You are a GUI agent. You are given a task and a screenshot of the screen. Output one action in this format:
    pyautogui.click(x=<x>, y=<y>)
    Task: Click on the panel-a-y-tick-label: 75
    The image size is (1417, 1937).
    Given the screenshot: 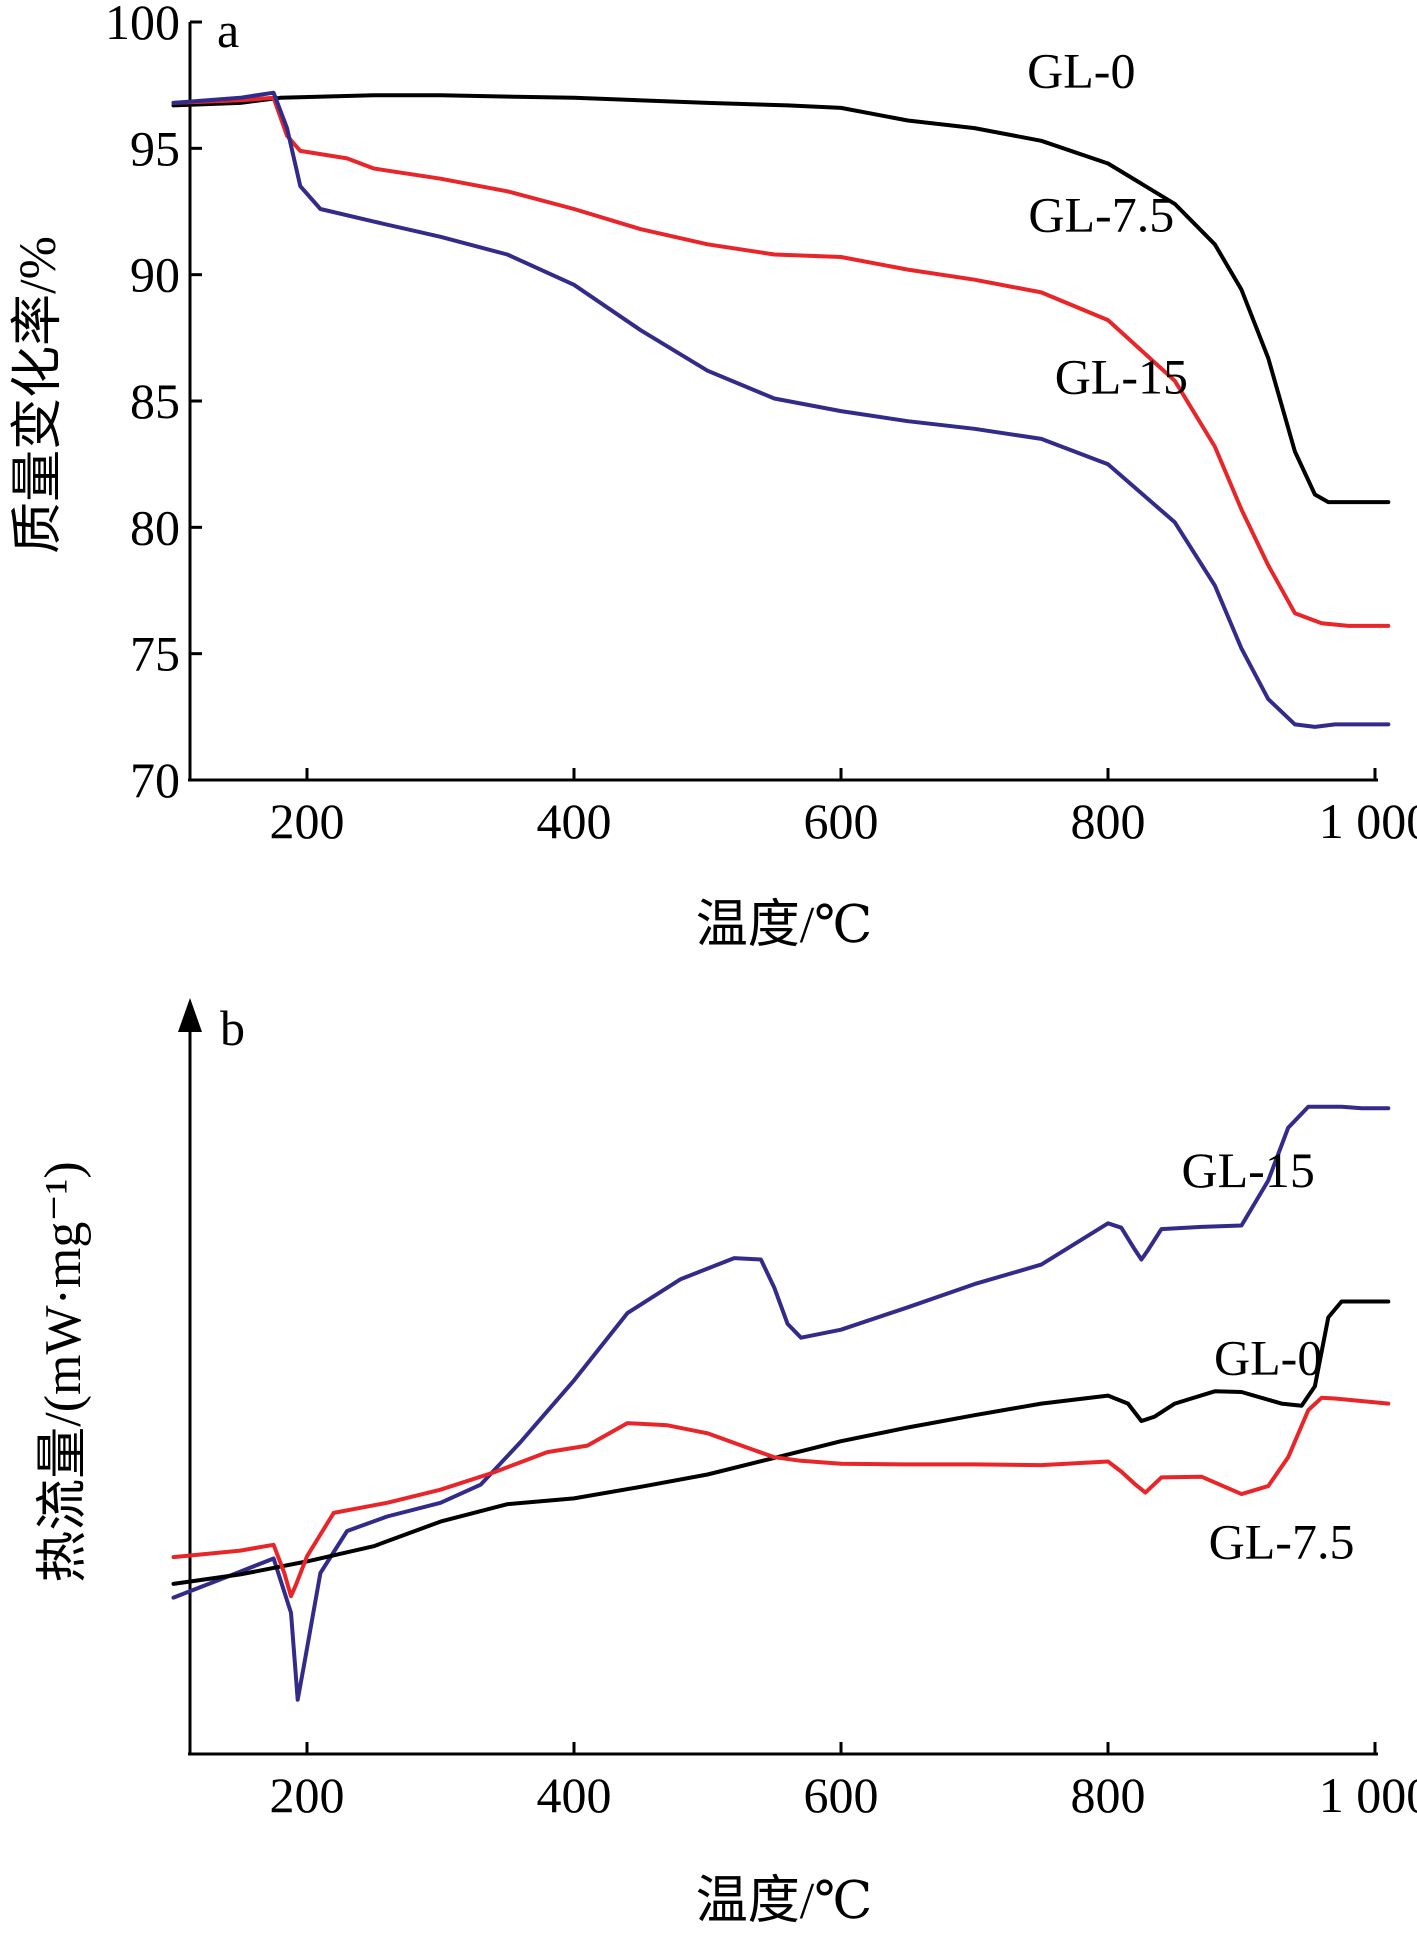 What is the action you would take?
    pyautogui.click(x=155, y=654)
    